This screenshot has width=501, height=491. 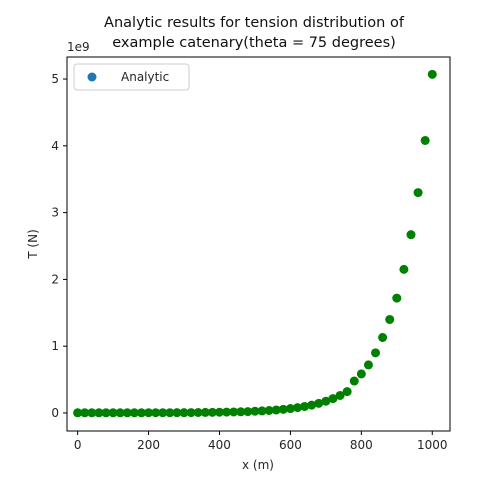 I want to click on y-offset-label: 1e9, so click(x=78, y=47).